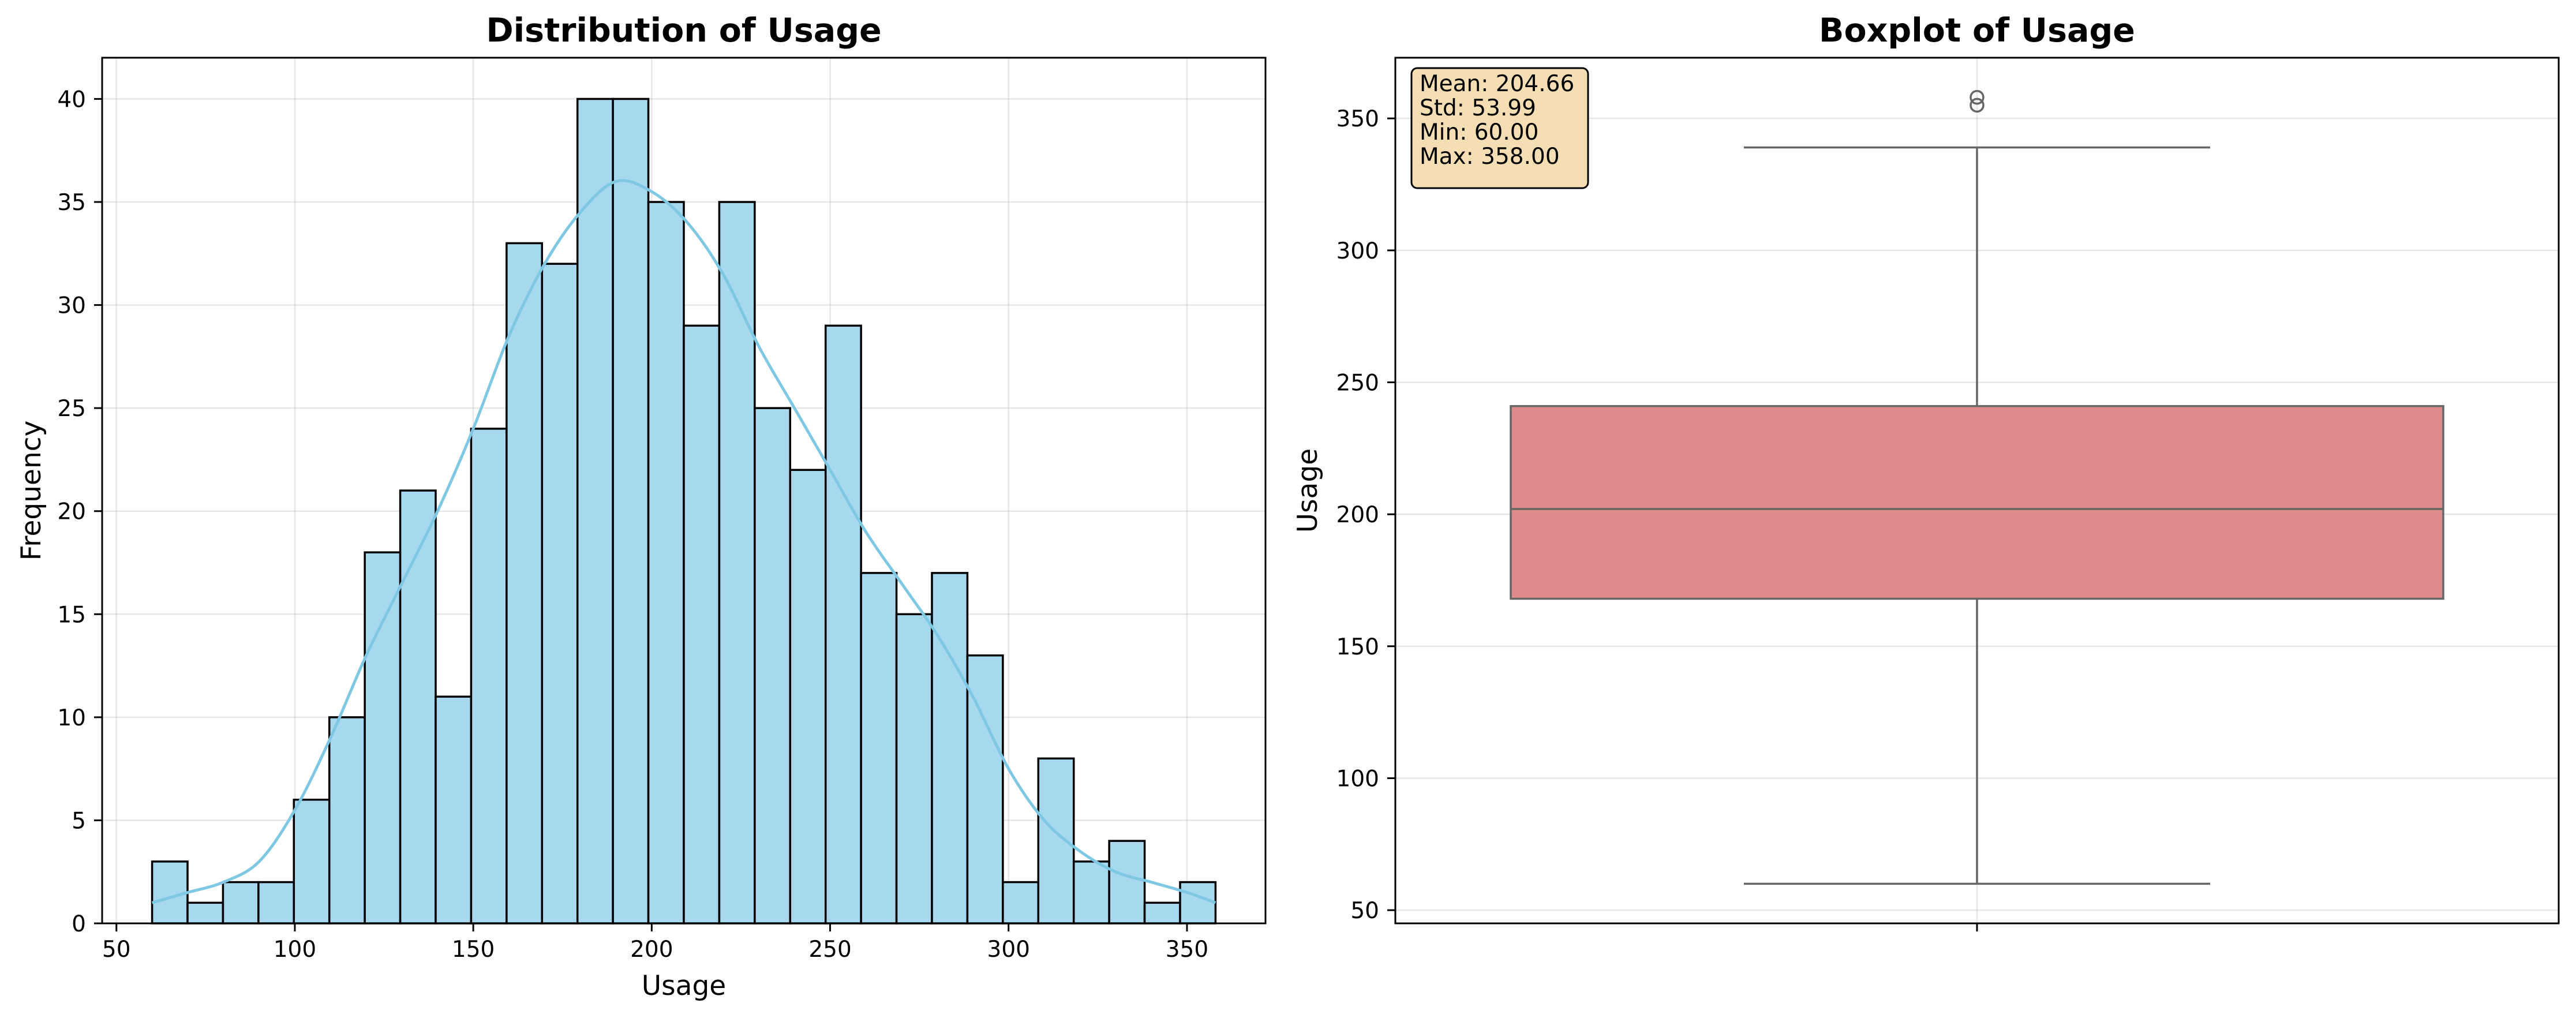 Image resolution: width=2576 pixels, height=1018 pixels. What do you see at coordinates (1308, 490) in the screenshot?
I see `boxplot-y-axis-label: Usage` at bounding box center [1308, 490].